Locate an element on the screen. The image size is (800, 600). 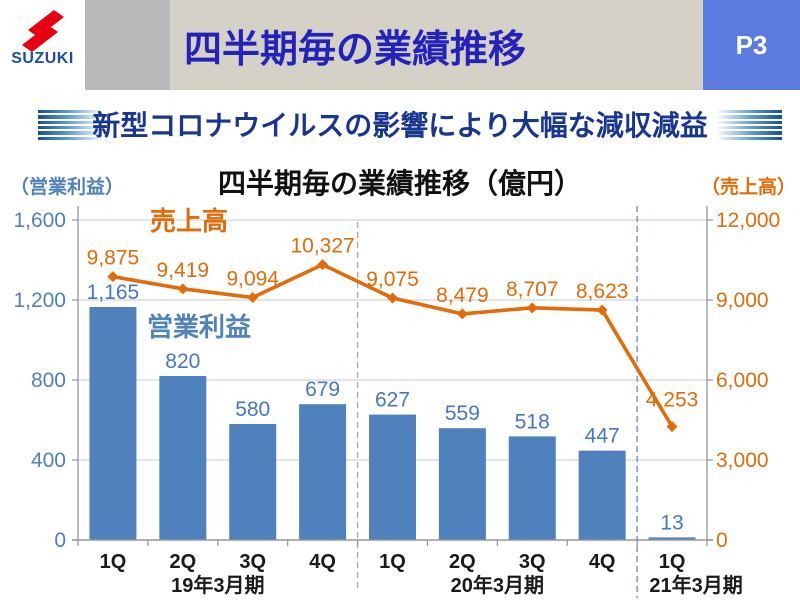
sales-value-label: 4,253 is located at coordinates (672, 400).